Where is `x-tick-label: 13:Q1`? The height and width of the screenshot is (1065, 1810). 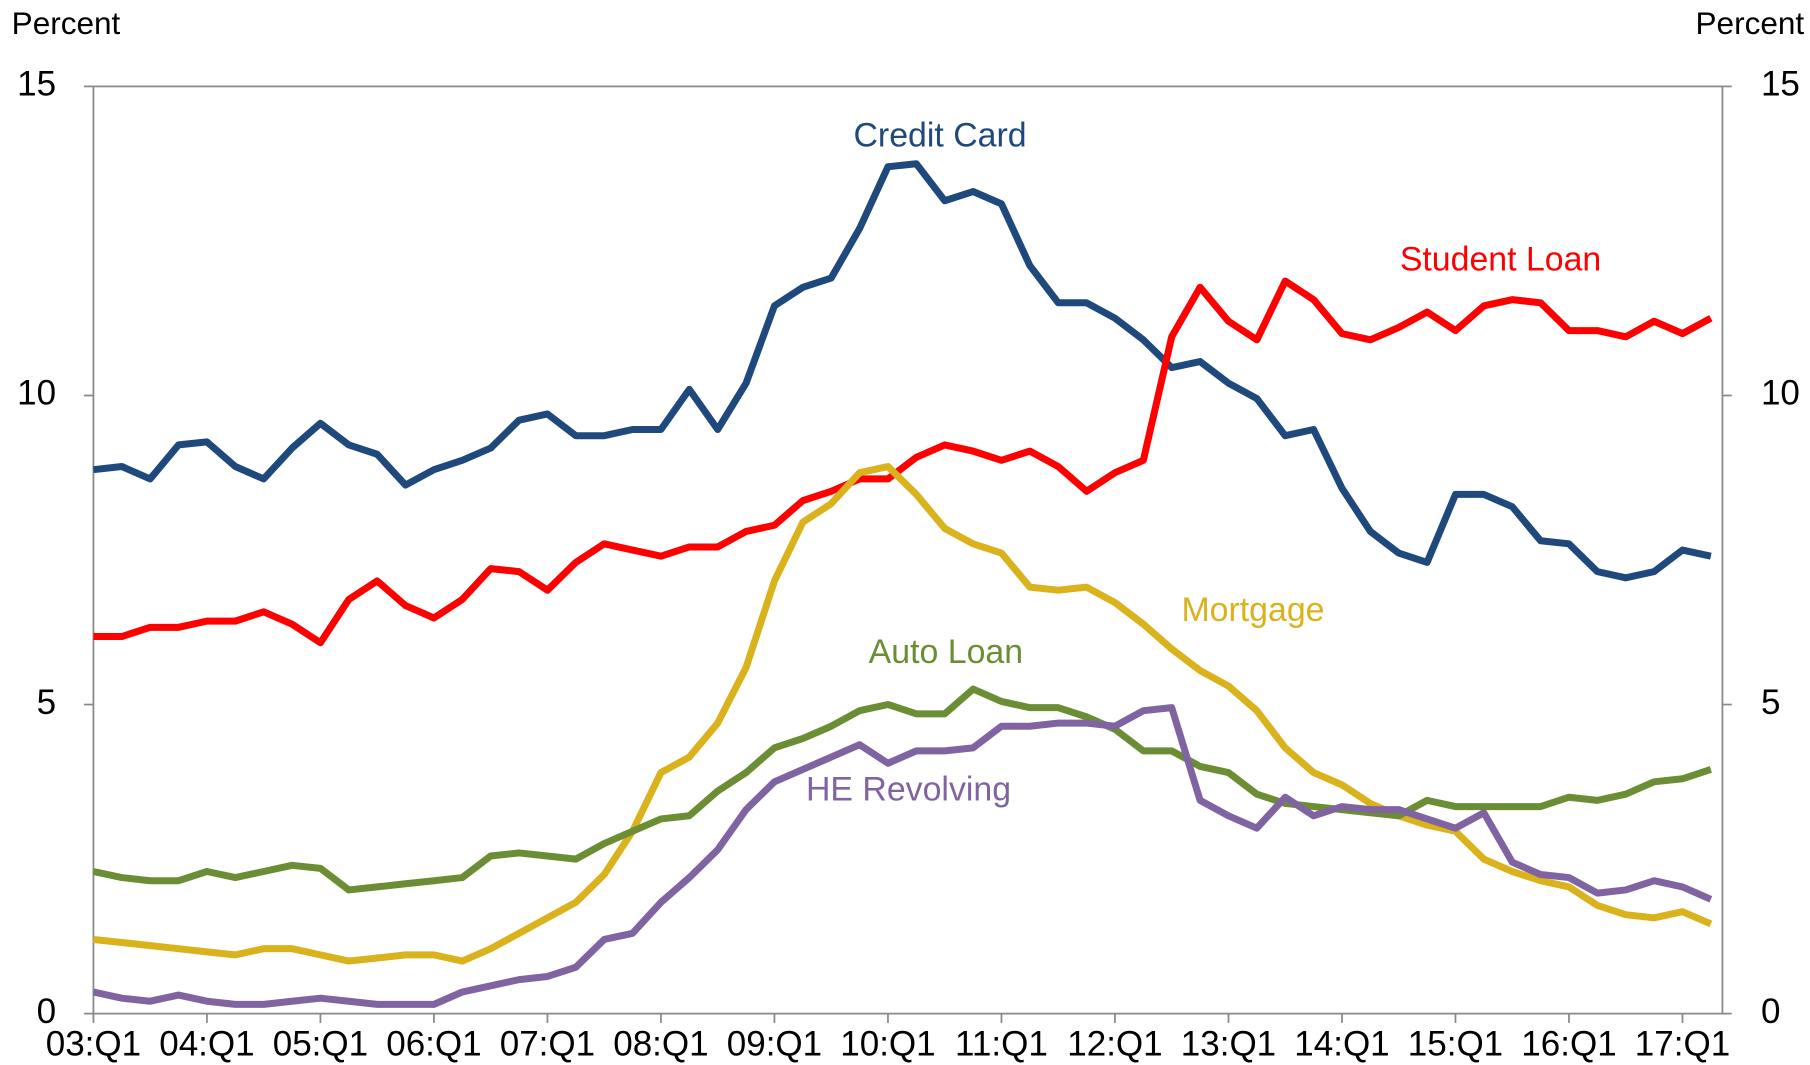 x-tick-label: 13:Q1 is located at coordinates (1228, 1044).